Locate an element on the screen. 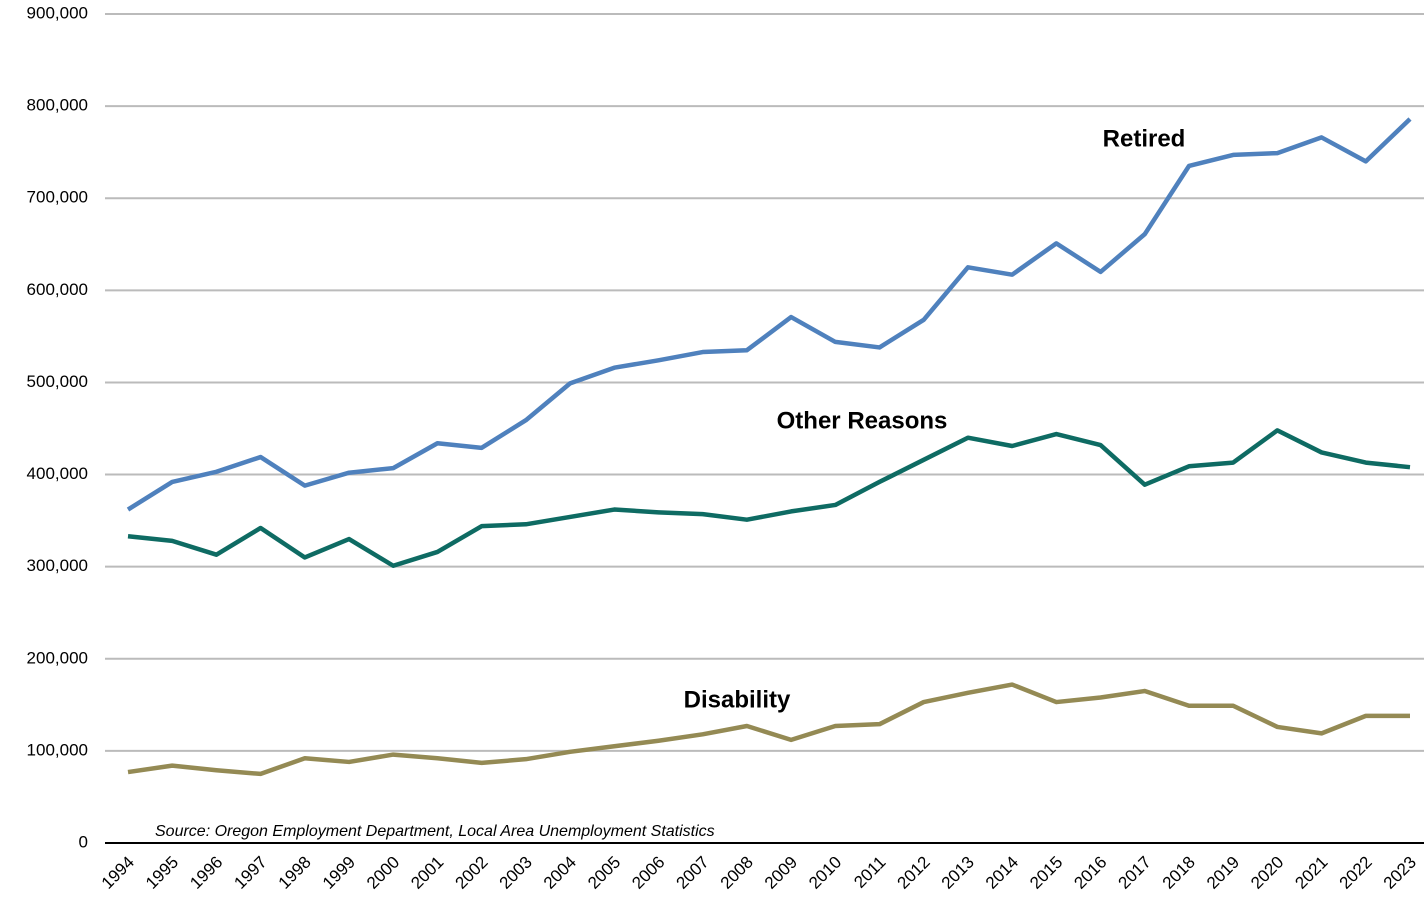  x-tick-label: 1999 is located at coordinates (339, 873).